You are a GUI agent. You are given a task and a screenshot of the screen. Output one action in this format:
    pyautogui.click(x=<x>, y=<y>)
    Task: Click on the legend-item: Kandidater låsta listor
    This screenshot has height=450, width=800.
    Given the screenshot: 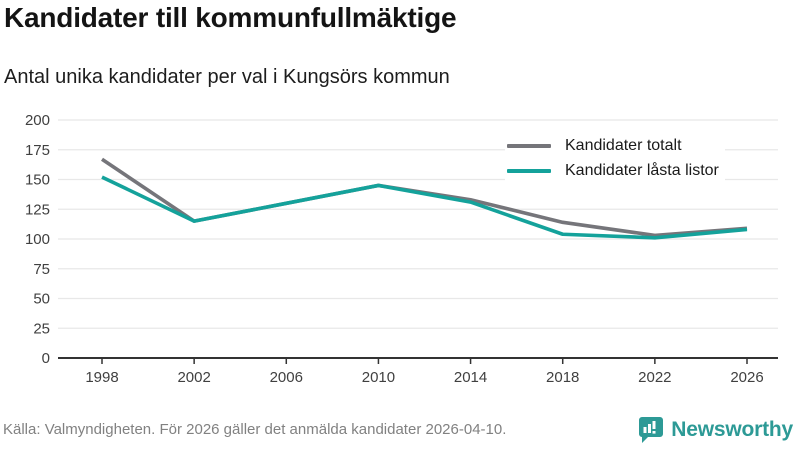 What is the action you would take?
    pyautogui.click(x=613, y=171)
    